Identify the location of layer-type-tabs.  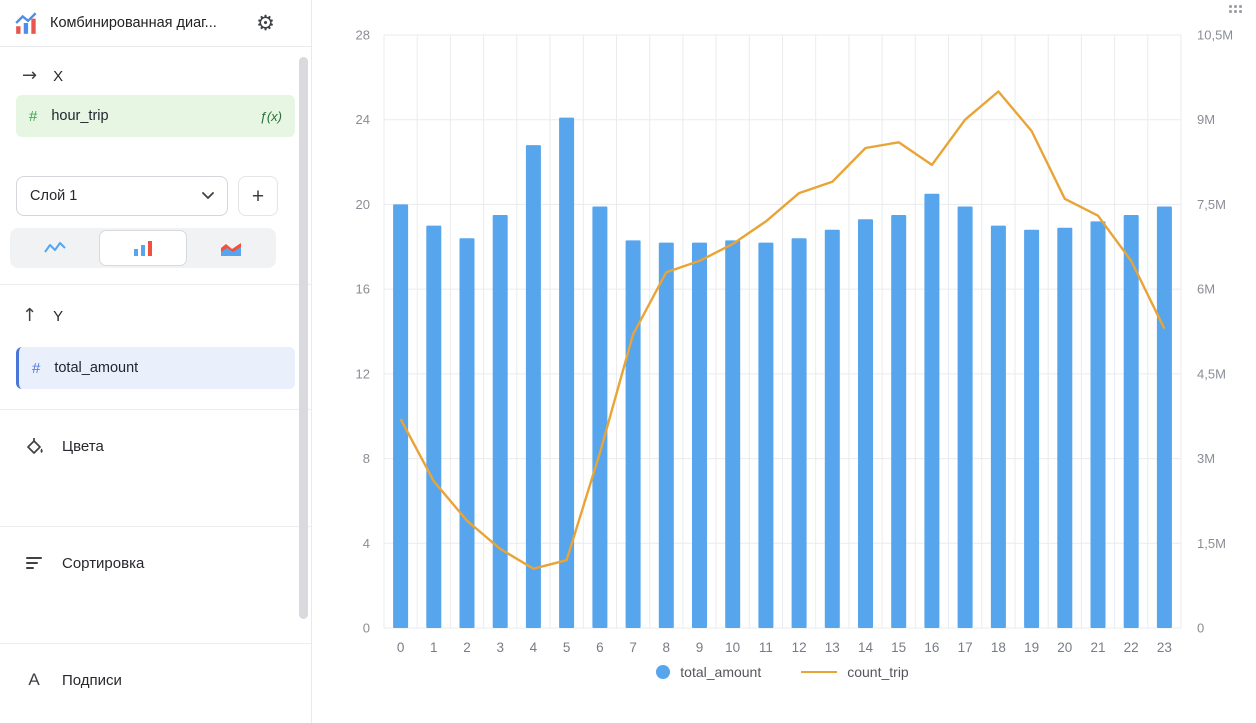
(143, 248).